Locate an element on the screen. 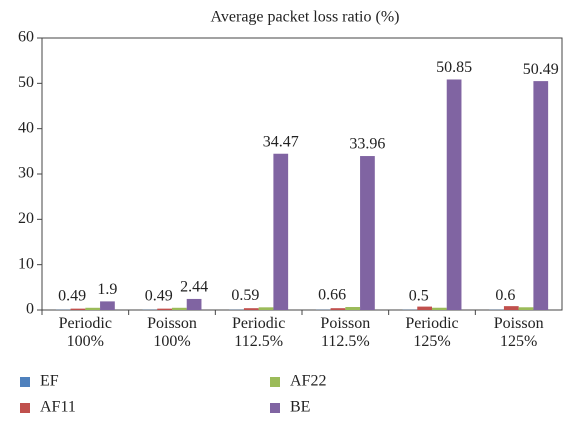  y-tick-label: 60 is located at coordinates (26, 37).